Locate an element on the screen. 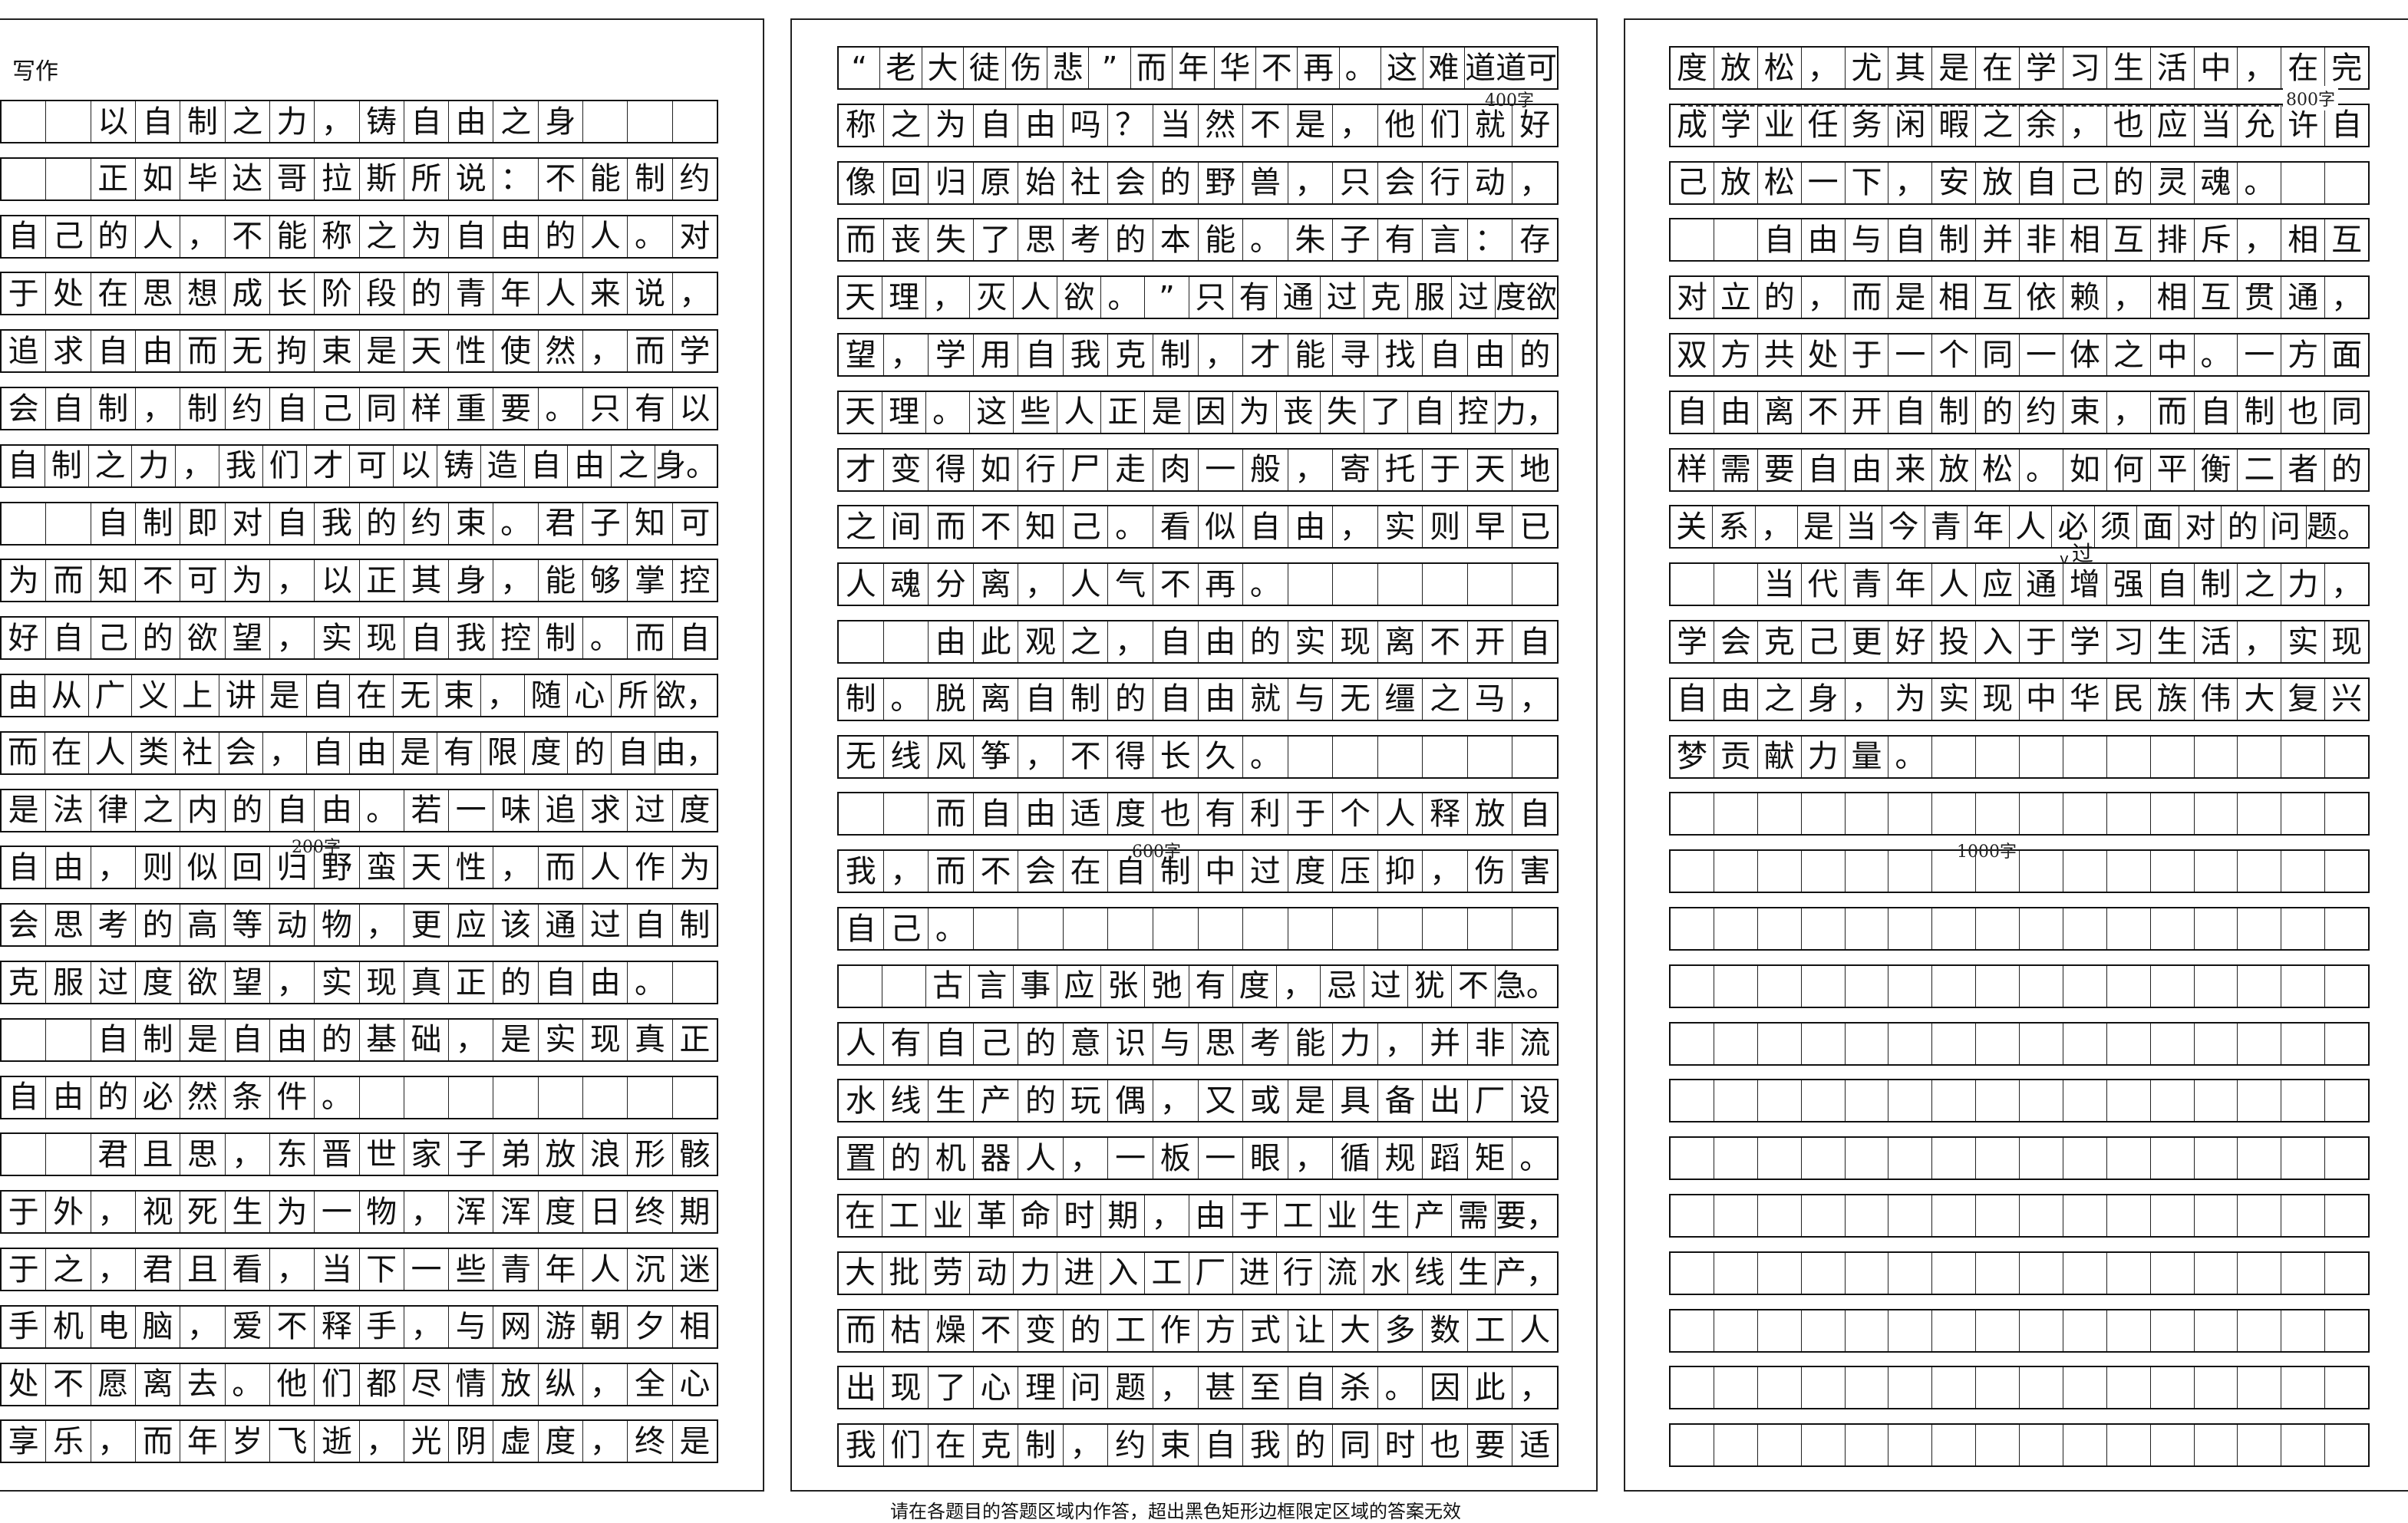 The image size is (2408, 1523). grid-cell: 机 is located at coordinates (68, 1326).